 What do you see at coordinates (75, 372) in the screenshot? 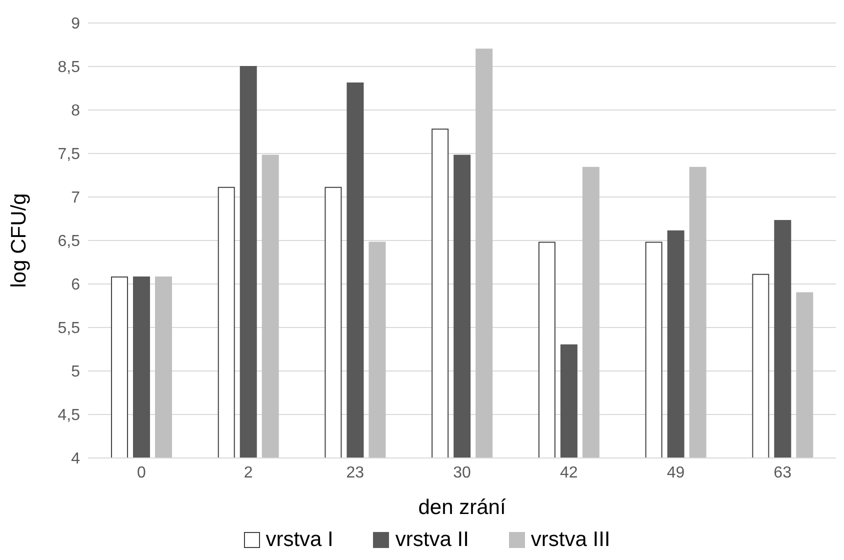
I see `y-tick-label: 5` at bounding box center [75, 372].